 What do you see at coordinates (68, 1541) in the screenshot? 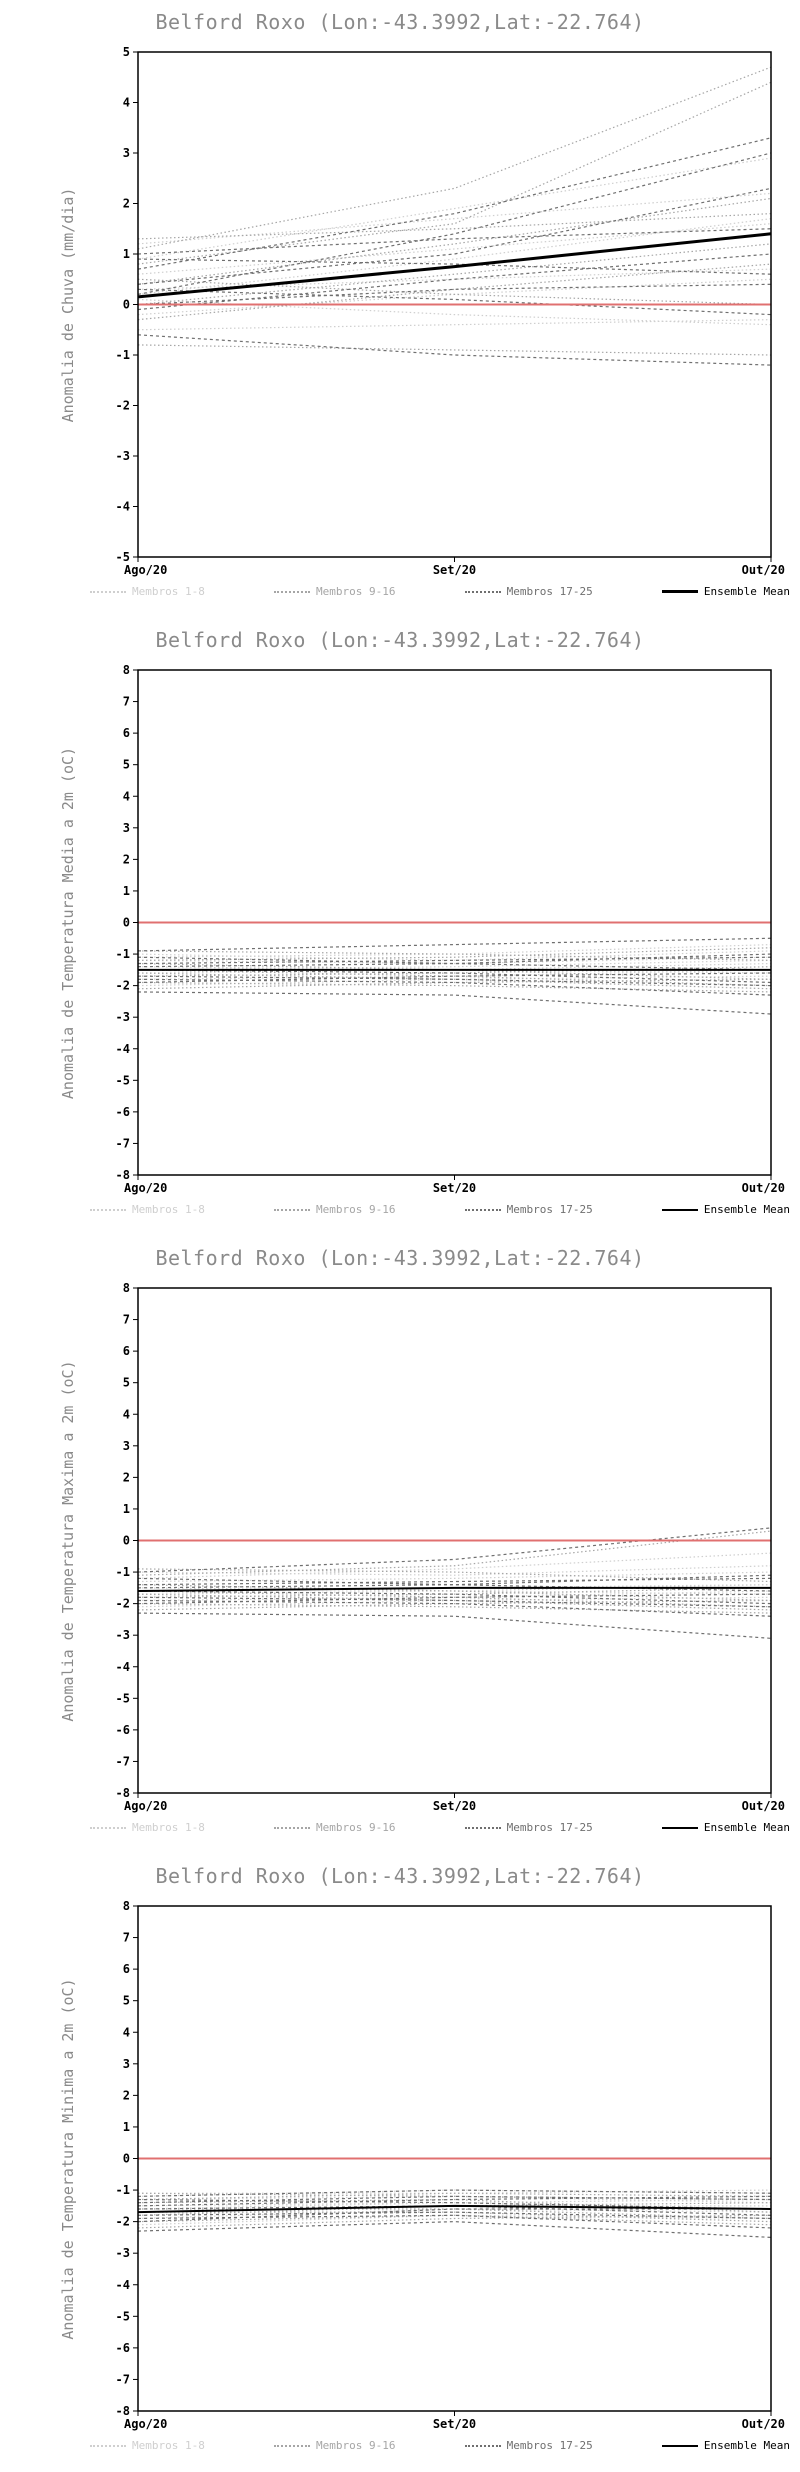
I see `y-axis-label: Anomalia de Temperatura Maxima a 2m (oC)` at bounding box center [68, 1541].